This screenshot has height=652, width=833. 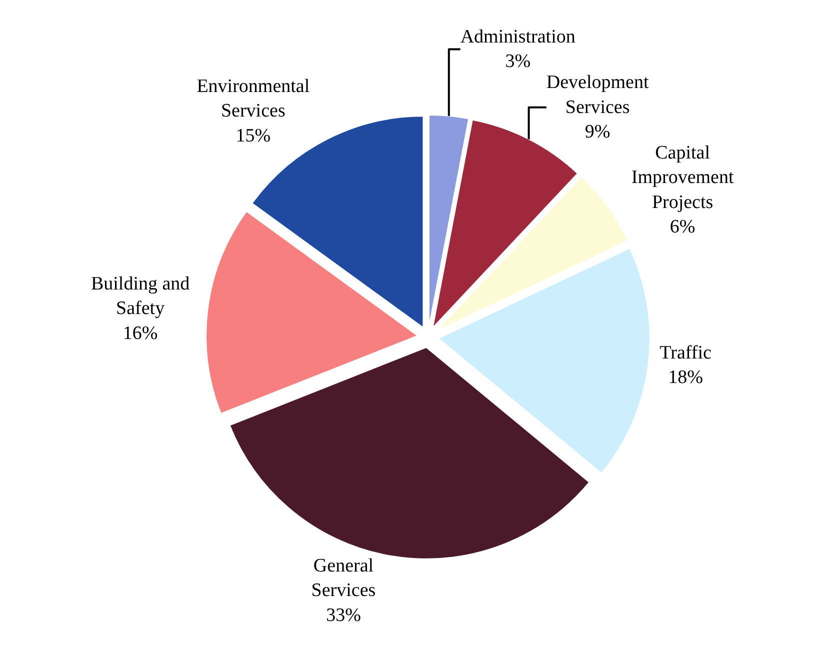 I want to click on slice-label: Development Services, so click(x=598, y=95).